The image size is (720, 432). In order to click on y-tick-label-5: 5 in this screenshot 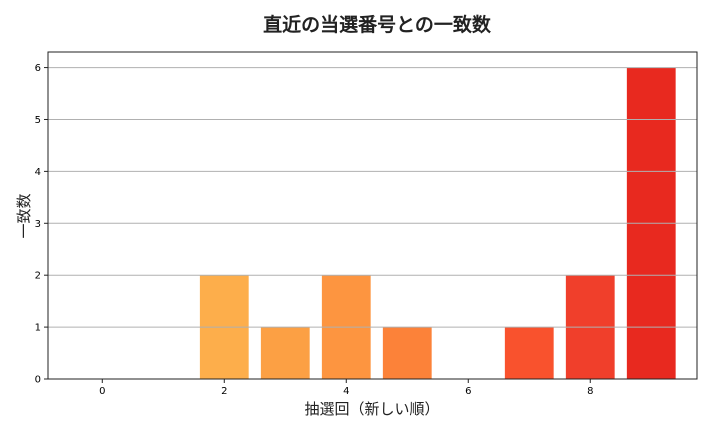, I will do `click(38, 120)`.